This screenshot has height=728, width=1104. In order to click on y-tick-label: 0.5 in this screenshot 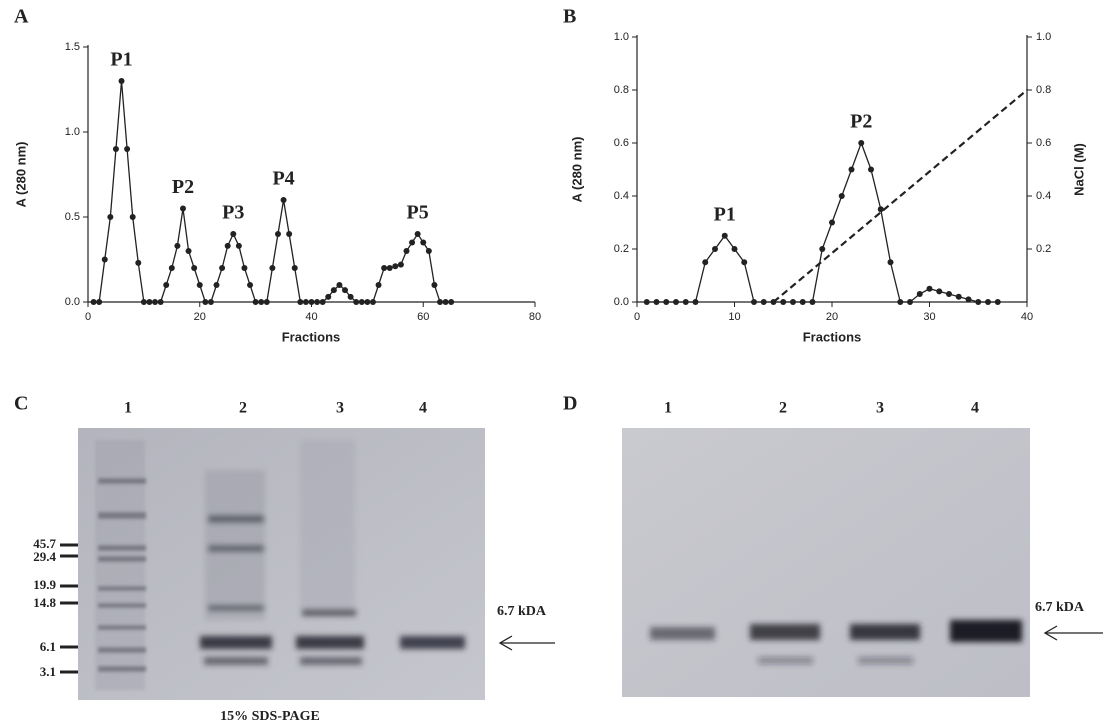, I will do `click(72, 217)`.